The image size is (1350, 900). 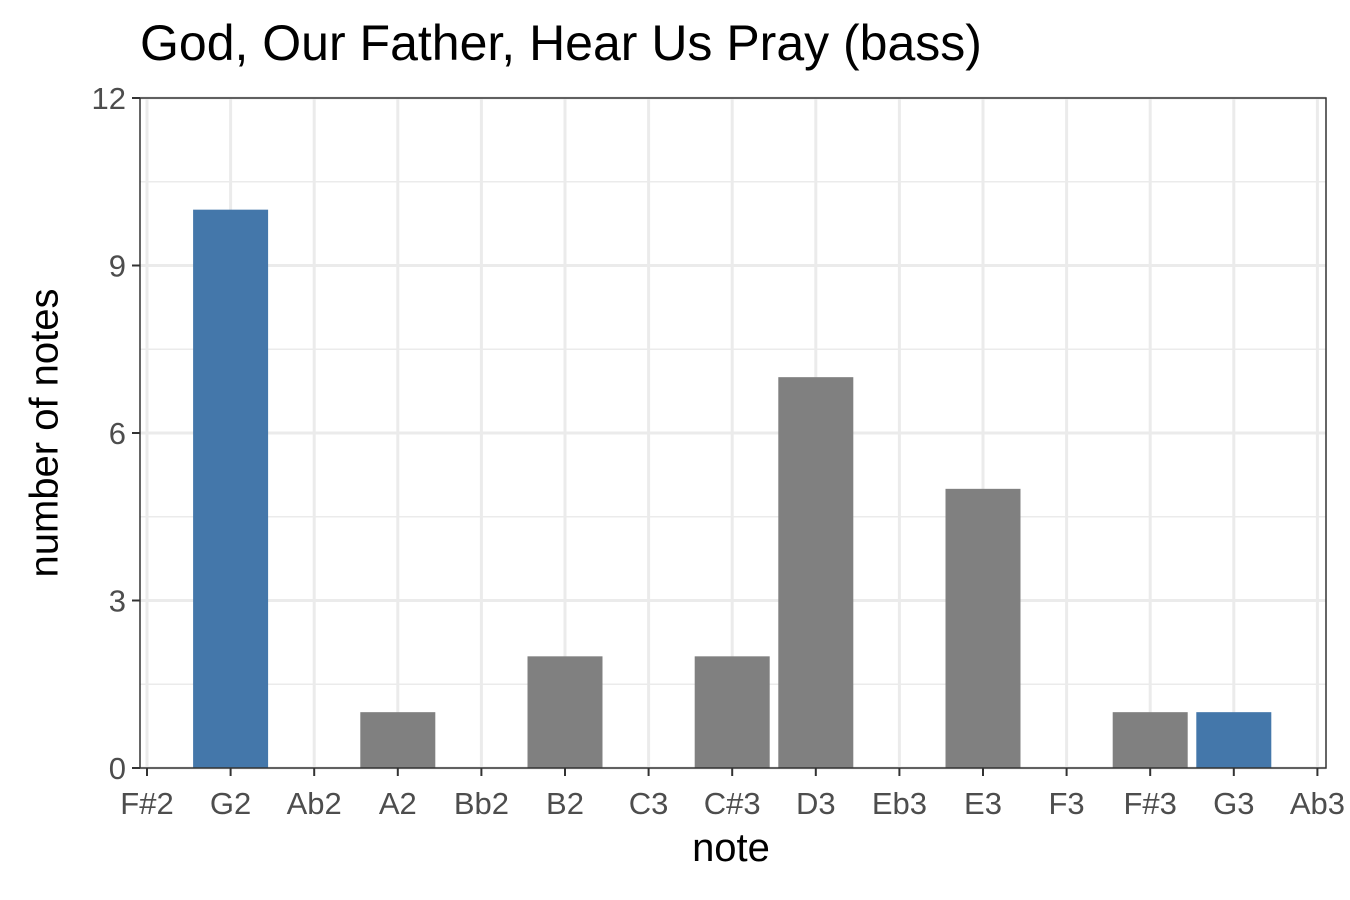 What do you see at coordinates (314, 803) in the screenshot?
I see `x-tick-label: Ab2` at bounding box center [314, 803].